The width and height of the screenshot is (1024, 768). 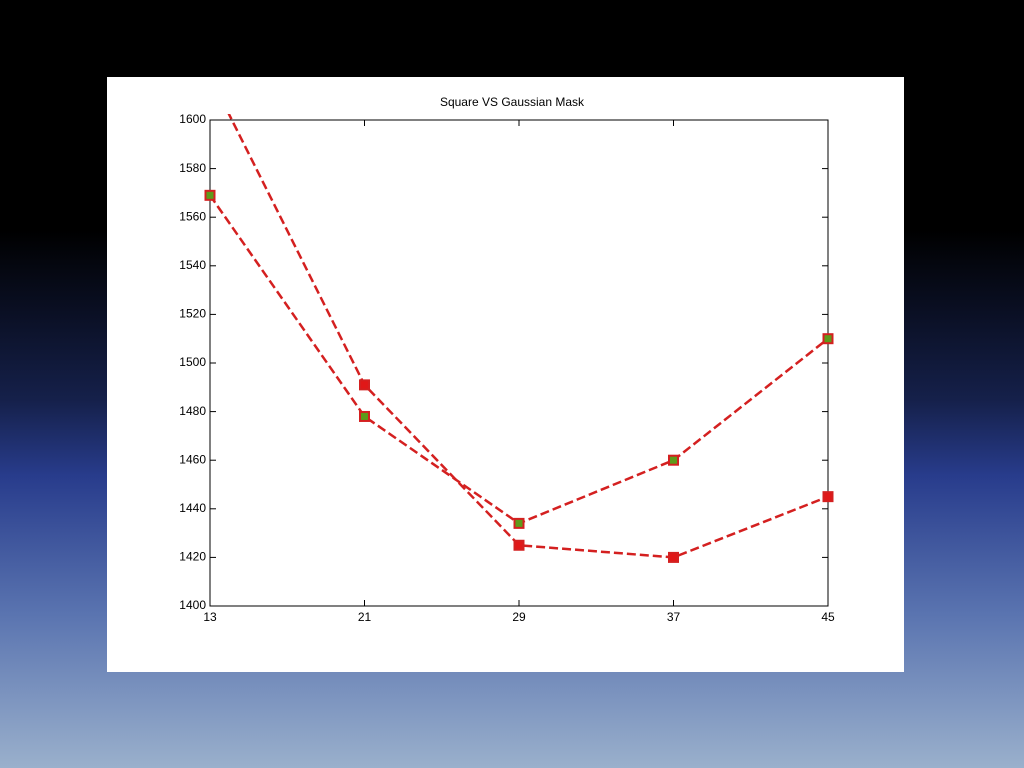 What do you see at coordinates (192, 314) in the screenshot?
I see `y-tick-label: 1520` at bounding box center [192, 314].